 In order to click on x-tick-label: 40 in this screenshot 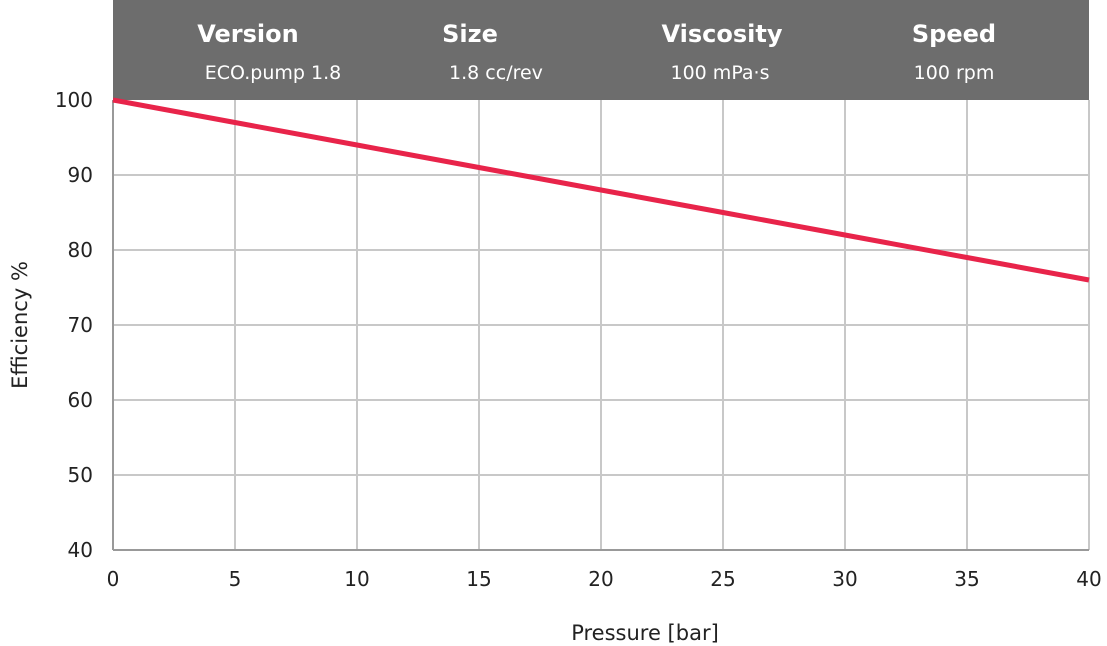, I will do `click(1088, 579)`.